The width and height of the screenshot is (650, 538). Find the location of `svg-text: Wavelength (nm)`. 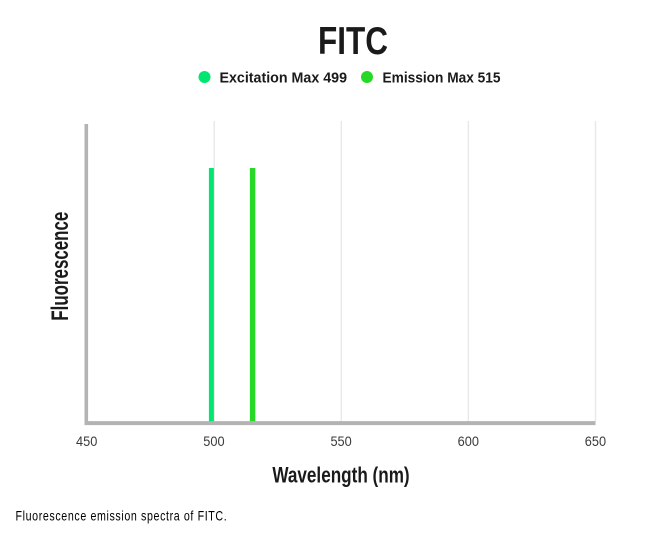

svg-text: Wavelength (nm) is located at coordinates (340, 475).